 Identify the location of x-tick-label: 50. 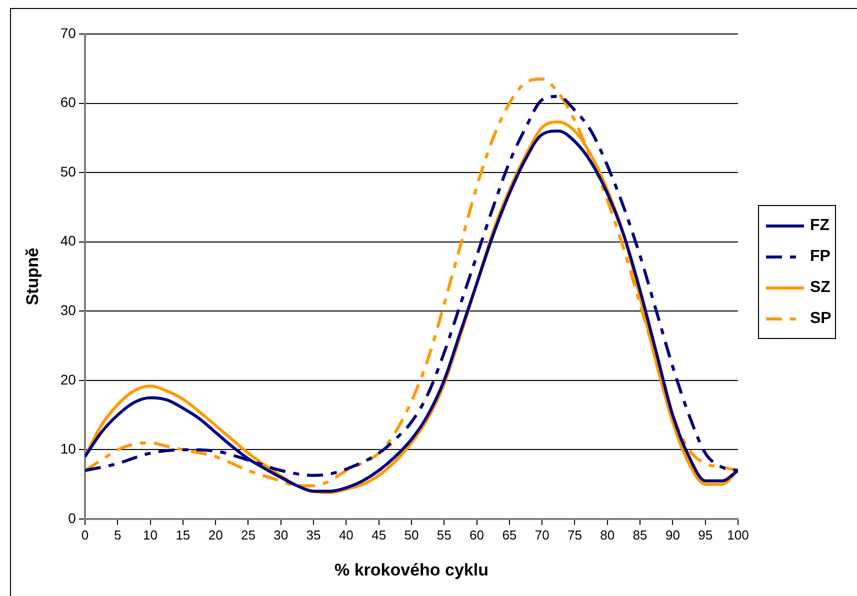
(411, 534).